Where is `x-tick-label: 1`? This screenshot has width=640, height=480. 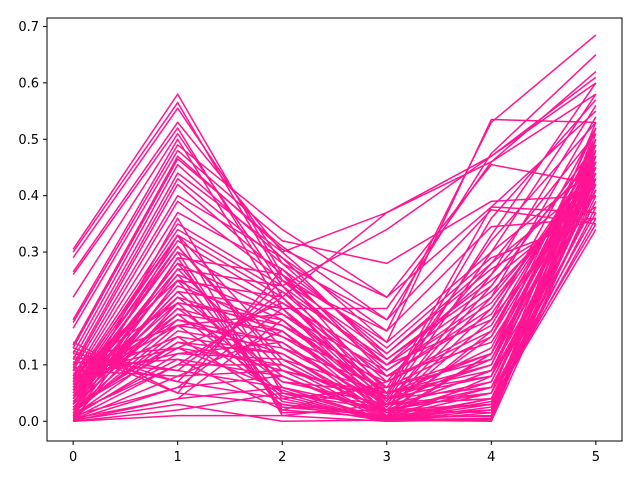
x-tick-label: 1 is located at coordinates (178, 457).